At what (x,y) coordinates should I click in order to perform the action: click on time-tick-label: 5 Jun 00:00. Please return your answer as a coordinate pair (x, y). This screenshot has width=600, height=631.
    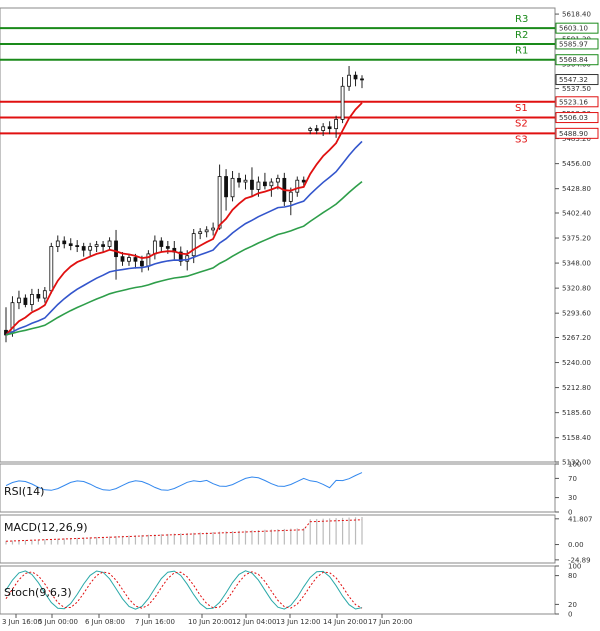
    Looking at the image, I should click on (58, 622).